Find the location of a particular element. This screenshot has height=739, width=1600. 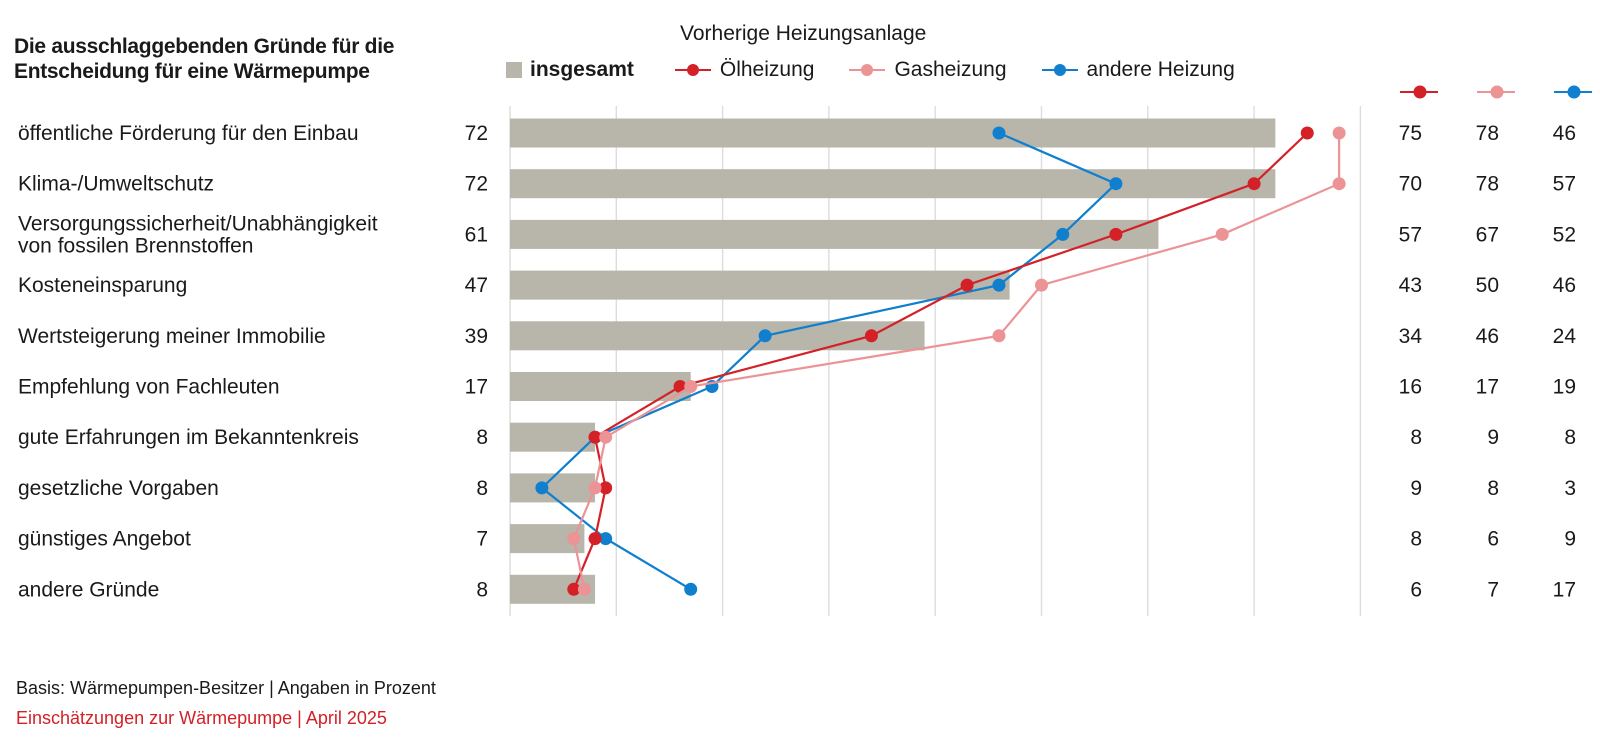

legend-label-insgesamt: insgesamt is located at coordinates (582, 69).